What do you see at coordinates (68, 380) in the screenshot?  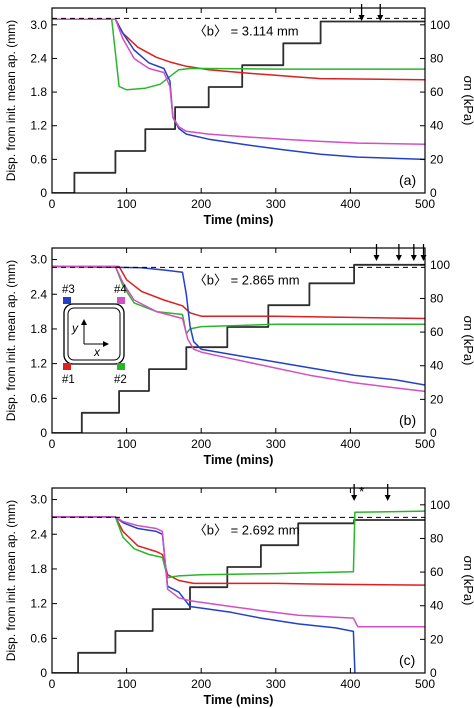 I see `sensor-label: #1` at bounding box center [68, 380].